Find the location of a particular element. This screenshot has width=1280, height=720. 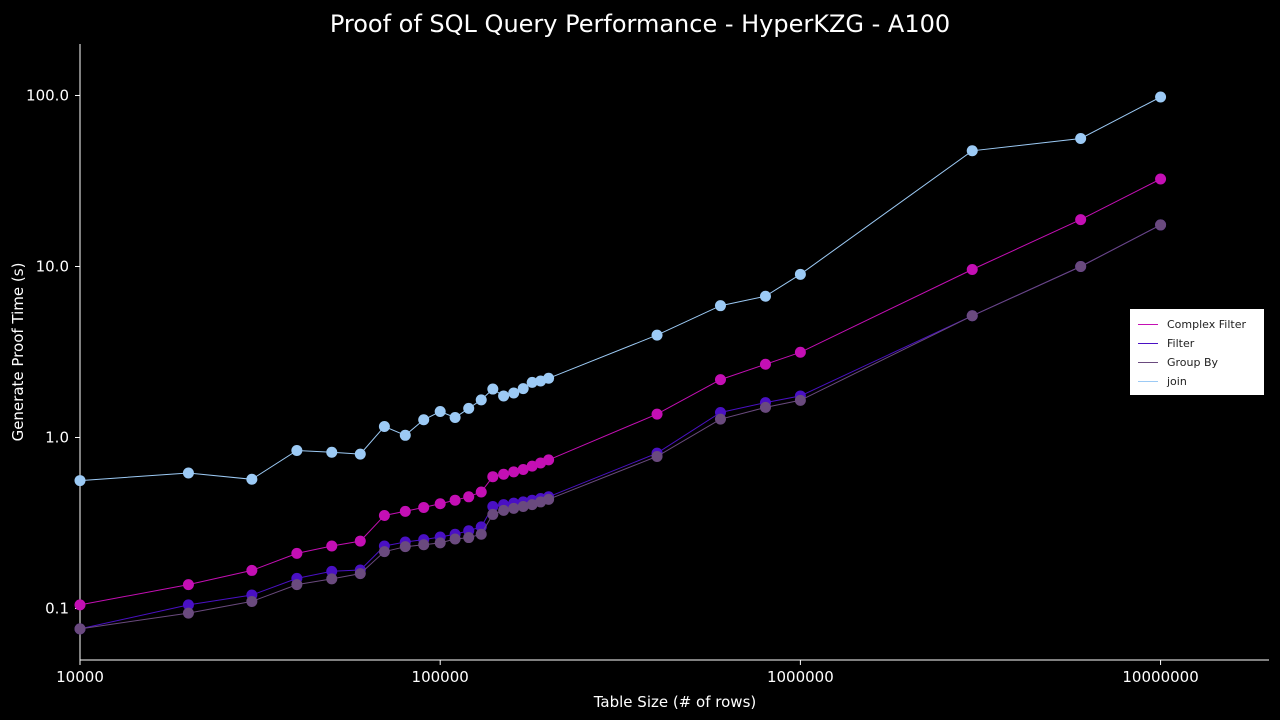

x-tick-label: 10000 is located at coordinates (80, 677).